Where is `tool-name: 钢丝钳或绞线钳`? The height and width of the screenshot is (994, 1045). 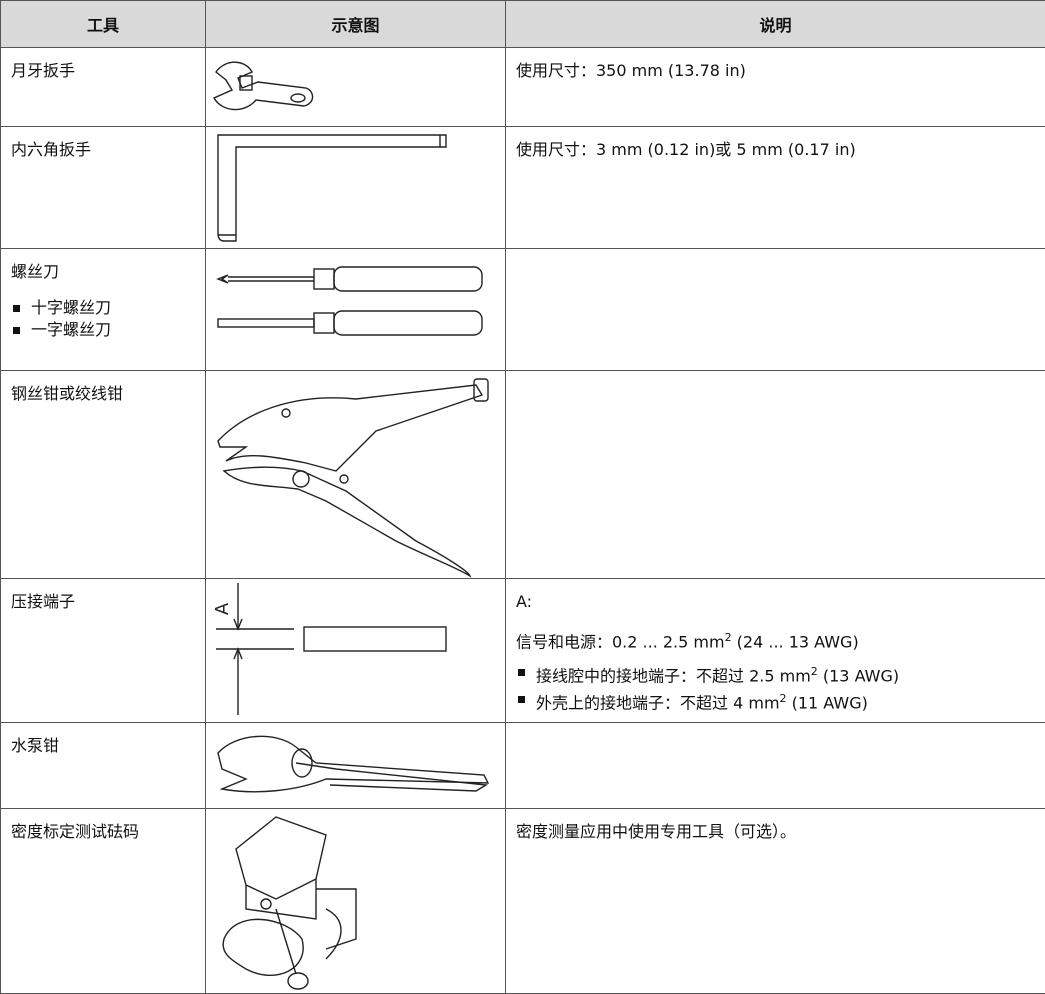 tool-name: 钢丝钳或绞线钳 is located at coordinates (103, 394).